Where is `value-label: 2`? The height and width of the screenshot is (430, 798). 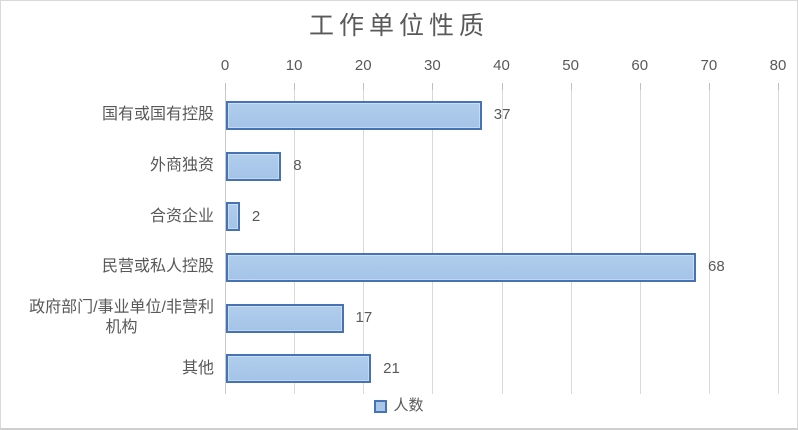 value-label: 2 is located at coordinates (256, 216).